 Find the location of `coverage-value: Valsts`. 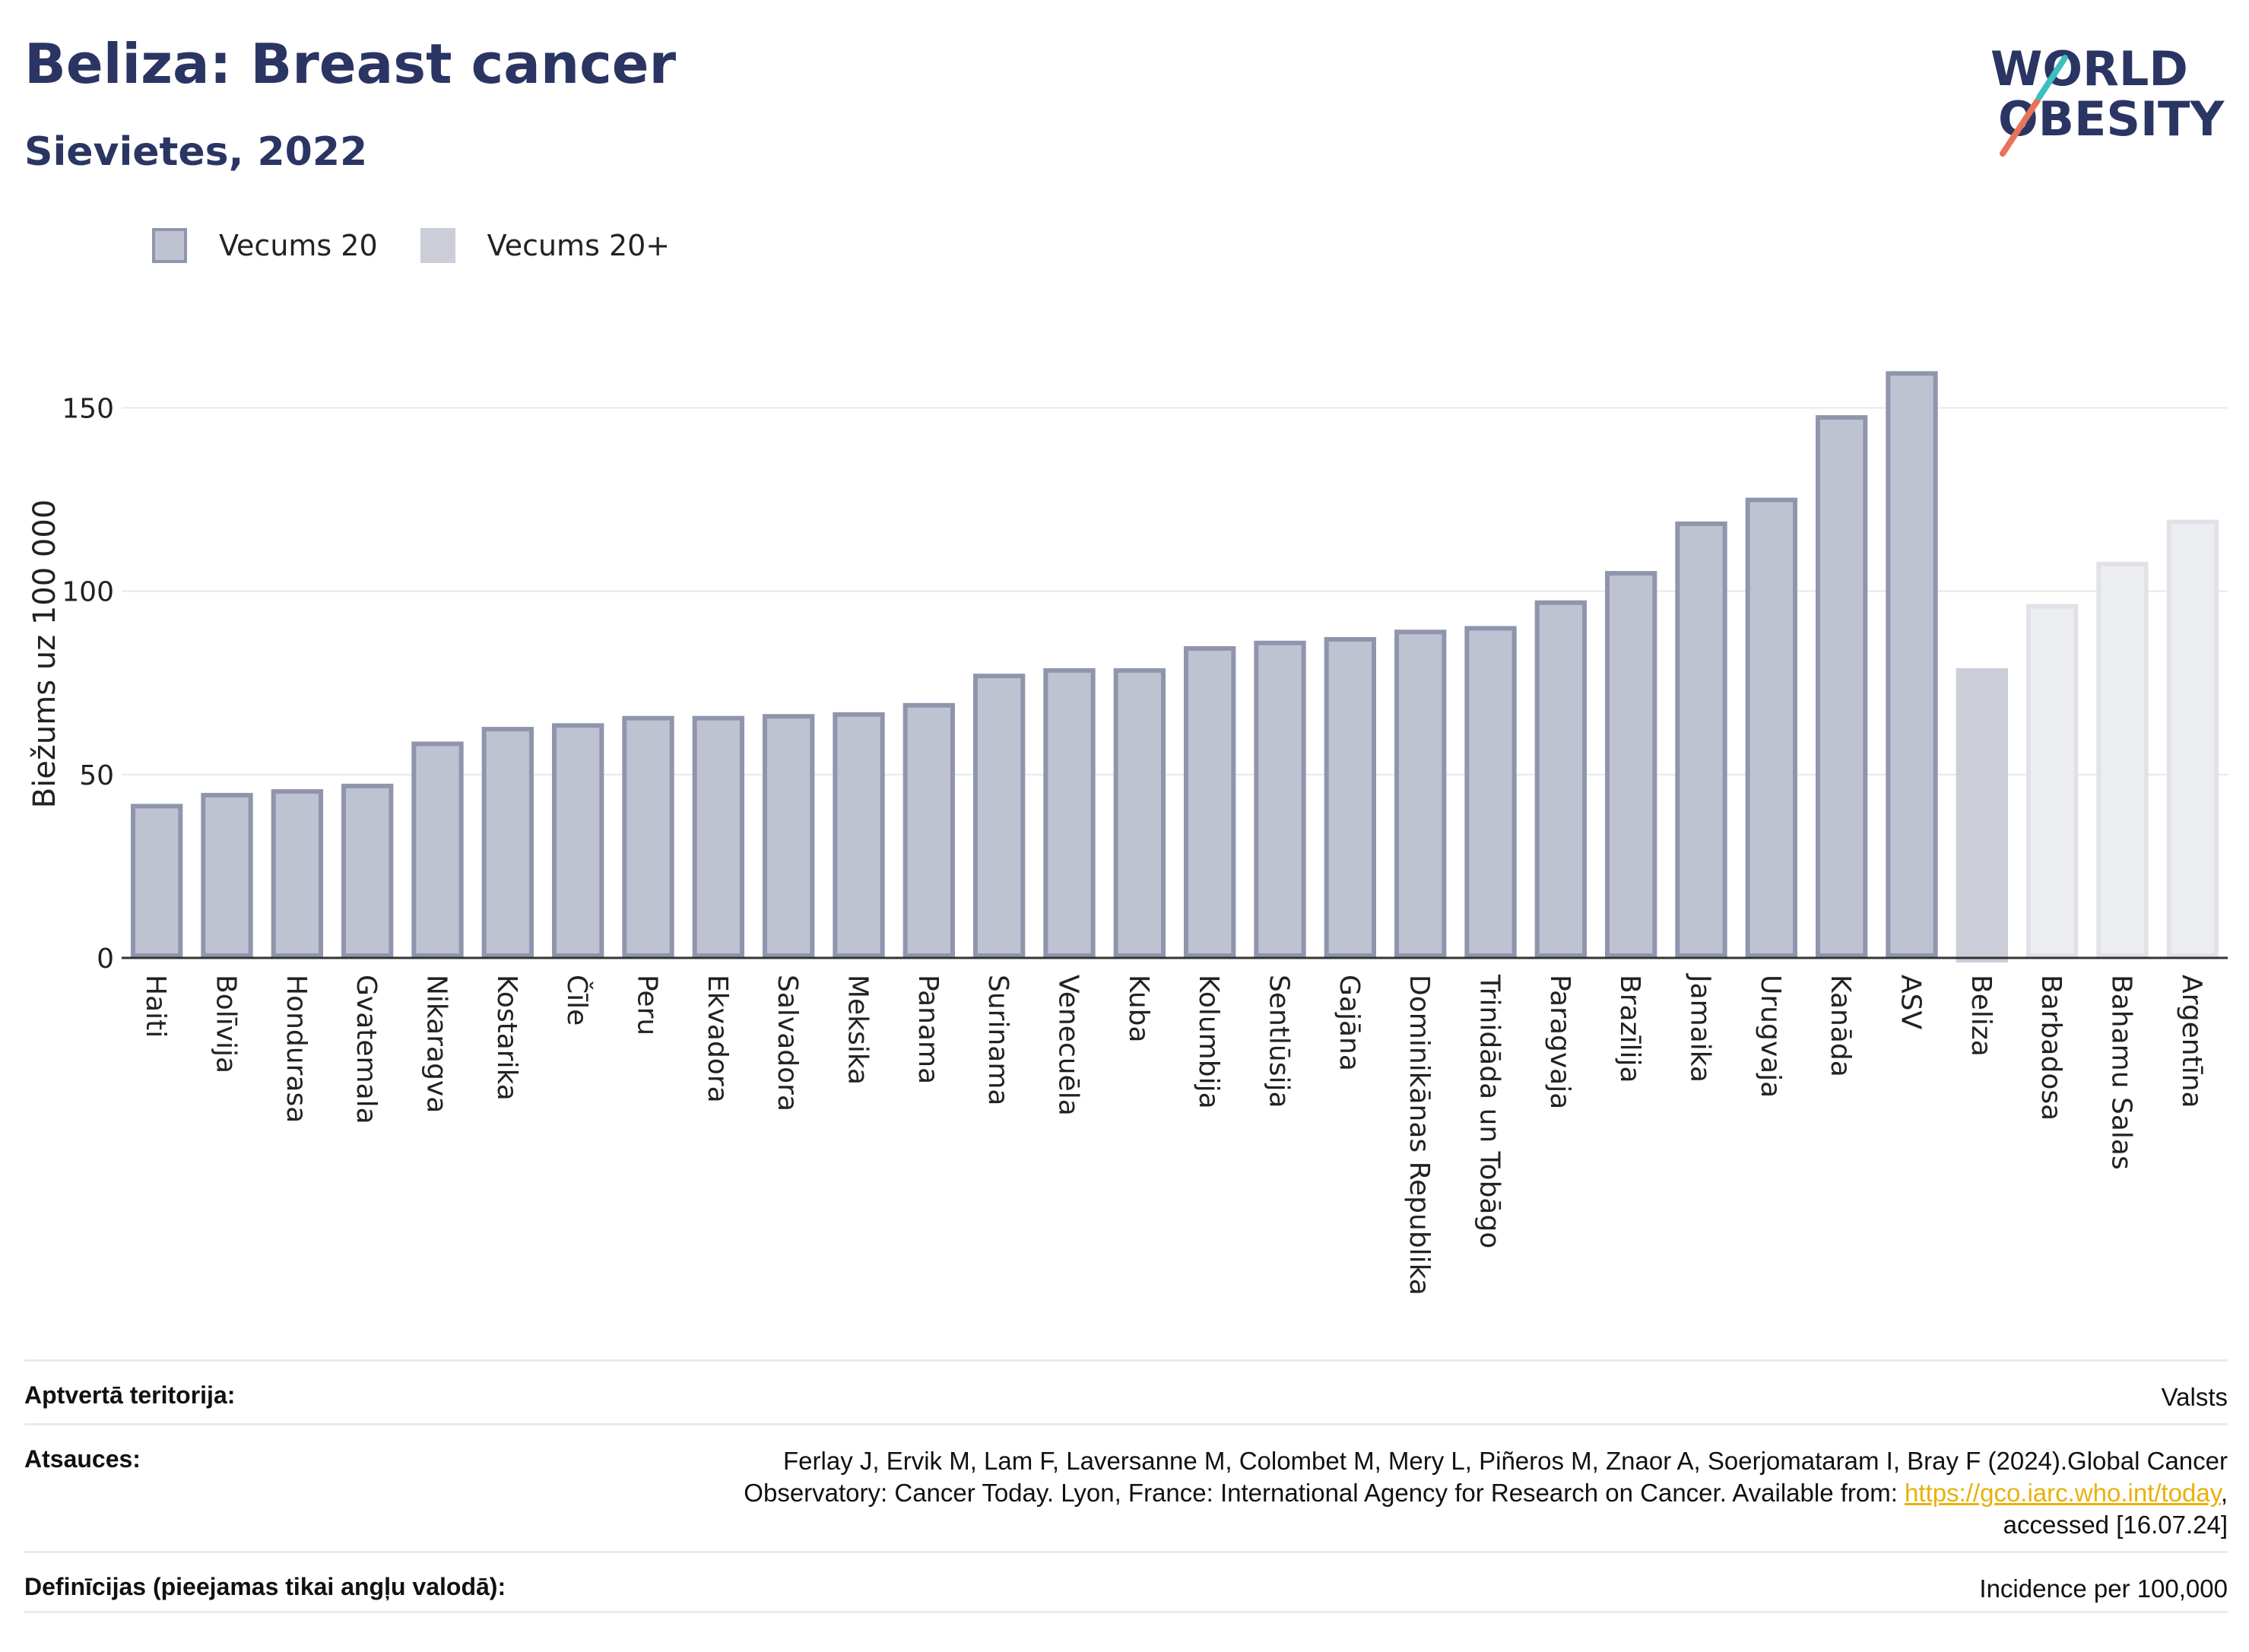

coverage-value: Valsts is located at coordinates (2194, 1397).